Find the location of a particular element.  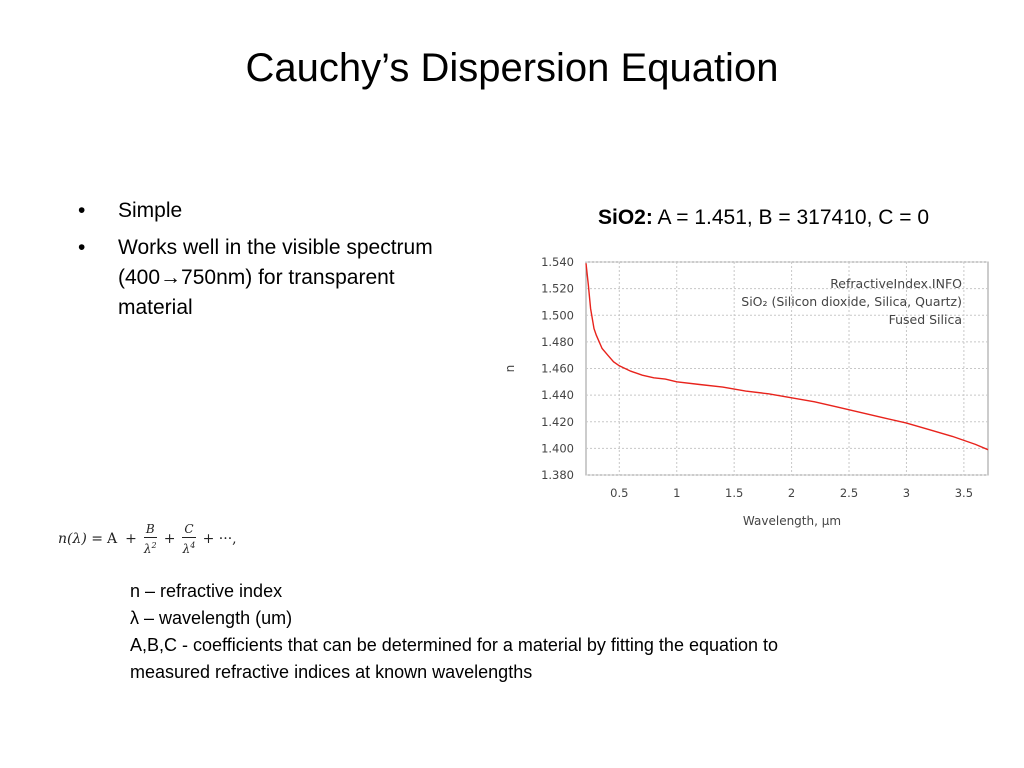

x-tick-label: 1.5 is located at coordinates (734, 493).